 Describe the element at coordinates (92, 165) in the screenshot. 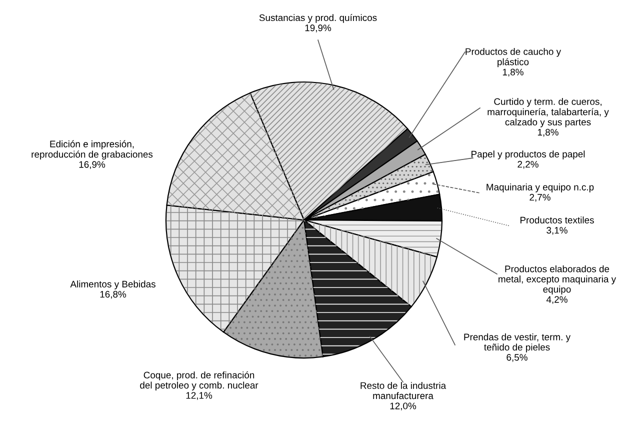

I see `data-label: 16,9%` at that location.